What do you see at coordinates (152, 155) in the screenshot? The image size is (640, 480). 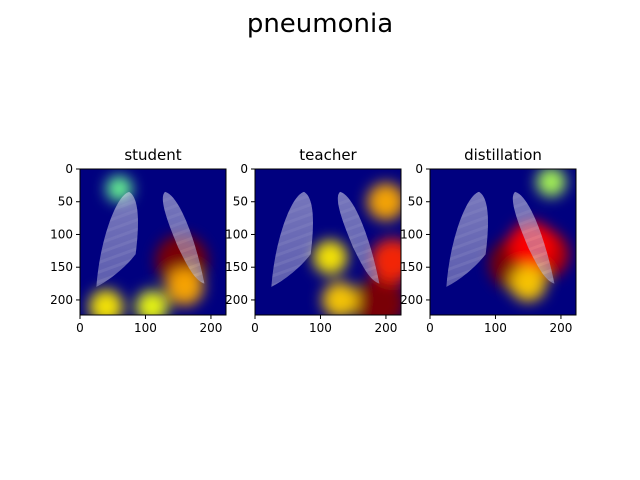 I see `panel-title: student` at bounding box center [152, 155].